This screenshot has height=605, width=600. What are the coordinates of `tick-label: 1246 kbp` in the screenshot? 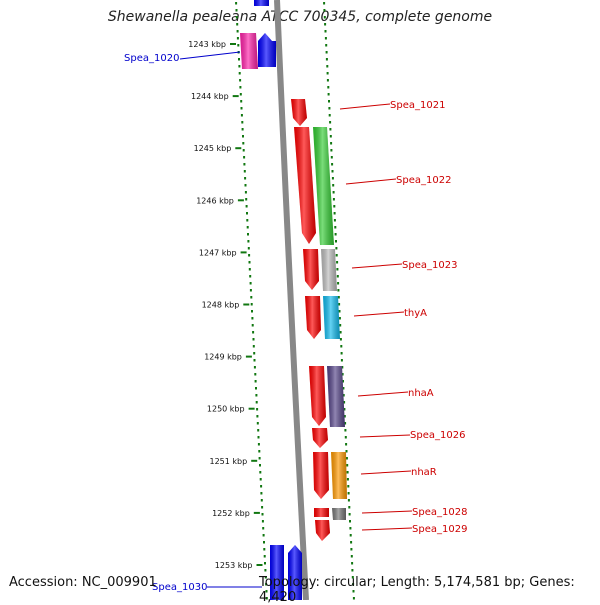 It's located at (215, 200).